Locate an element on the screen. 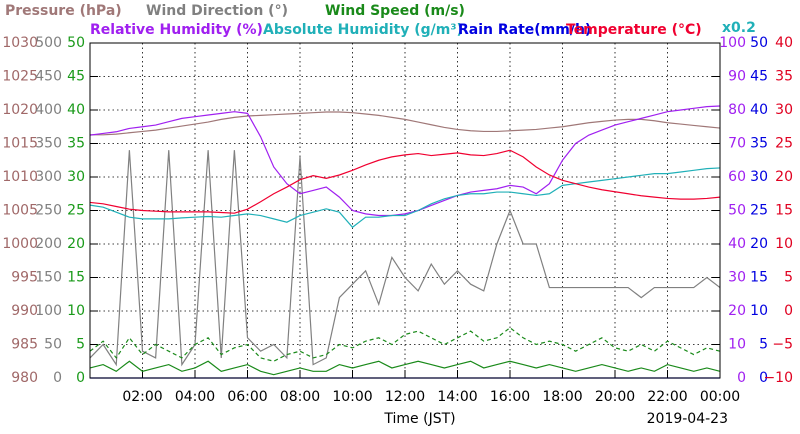  y-tick-label: 60 is located at coordinates (737, 177).